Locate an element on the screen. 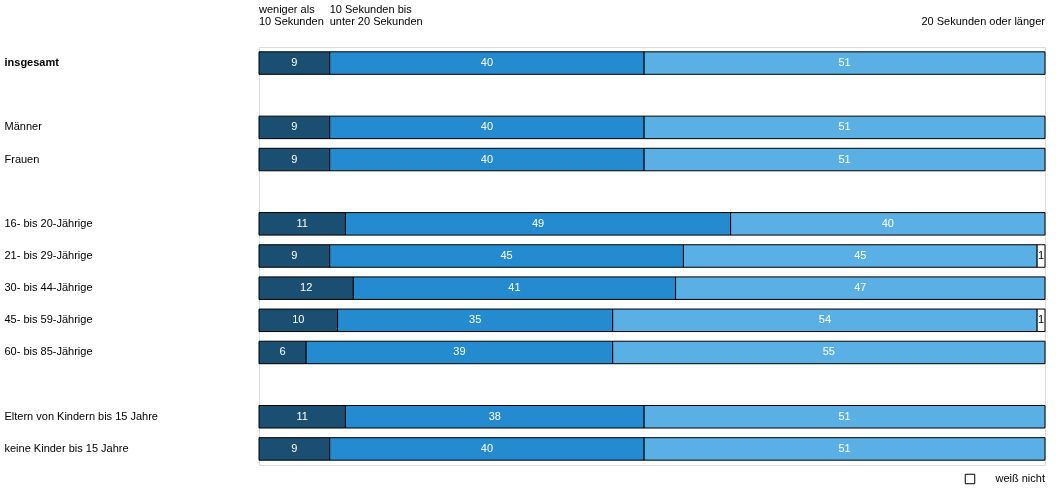 The height and width of the screenshot is (497, 1056). data-label: 10 is located at coordinates (298, 319).